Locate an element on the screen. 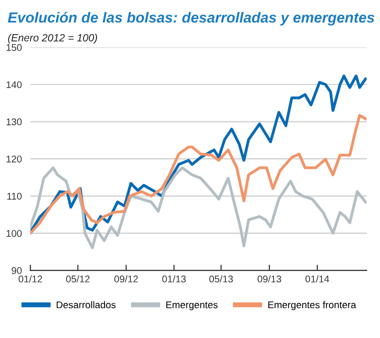  y-tick-label: 140 is located at coordinates (14, 84).